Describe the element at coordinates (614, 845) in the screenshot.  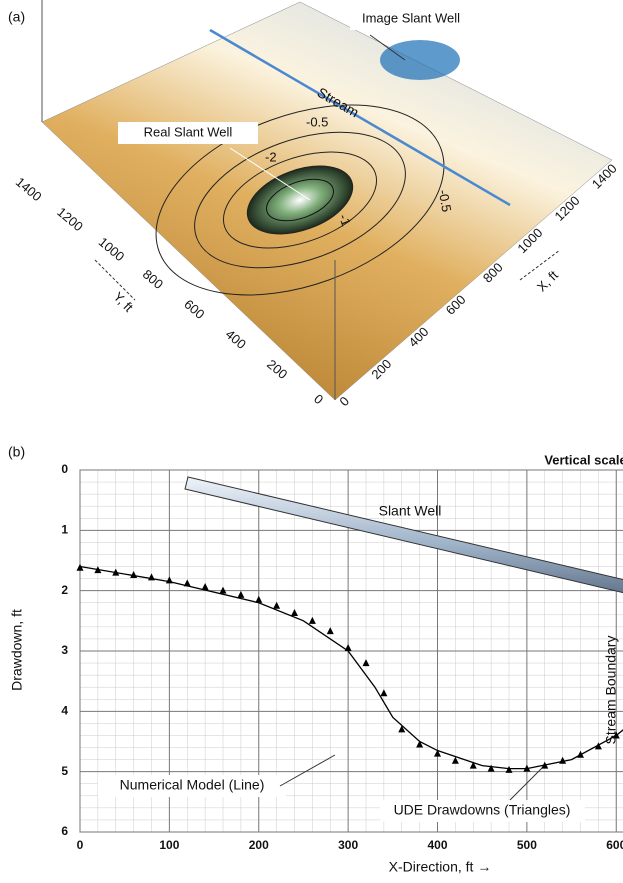
I see `x-tick-label: 600` at that location.